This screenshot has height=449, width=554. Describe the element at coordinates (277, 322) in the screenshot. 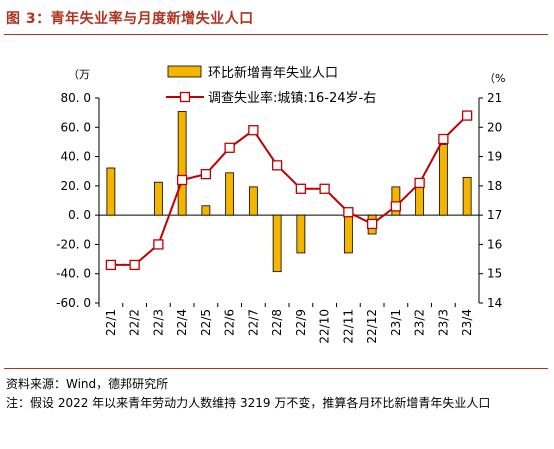

I see `x-tick-label: 22/8` at that location.